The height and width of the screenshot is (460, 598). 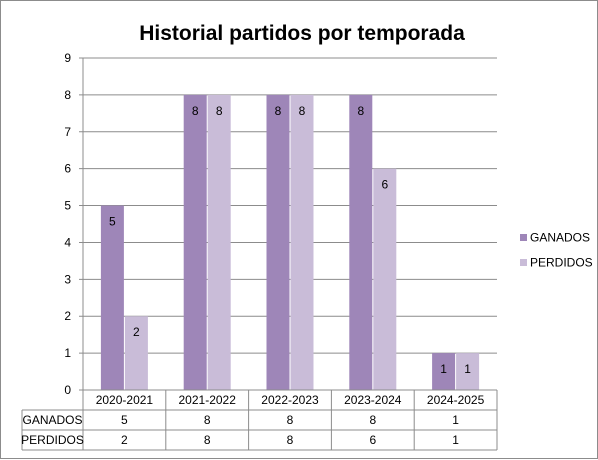 I want to click on bar-perdidos-2023-2024, so click(x=385, y=279).